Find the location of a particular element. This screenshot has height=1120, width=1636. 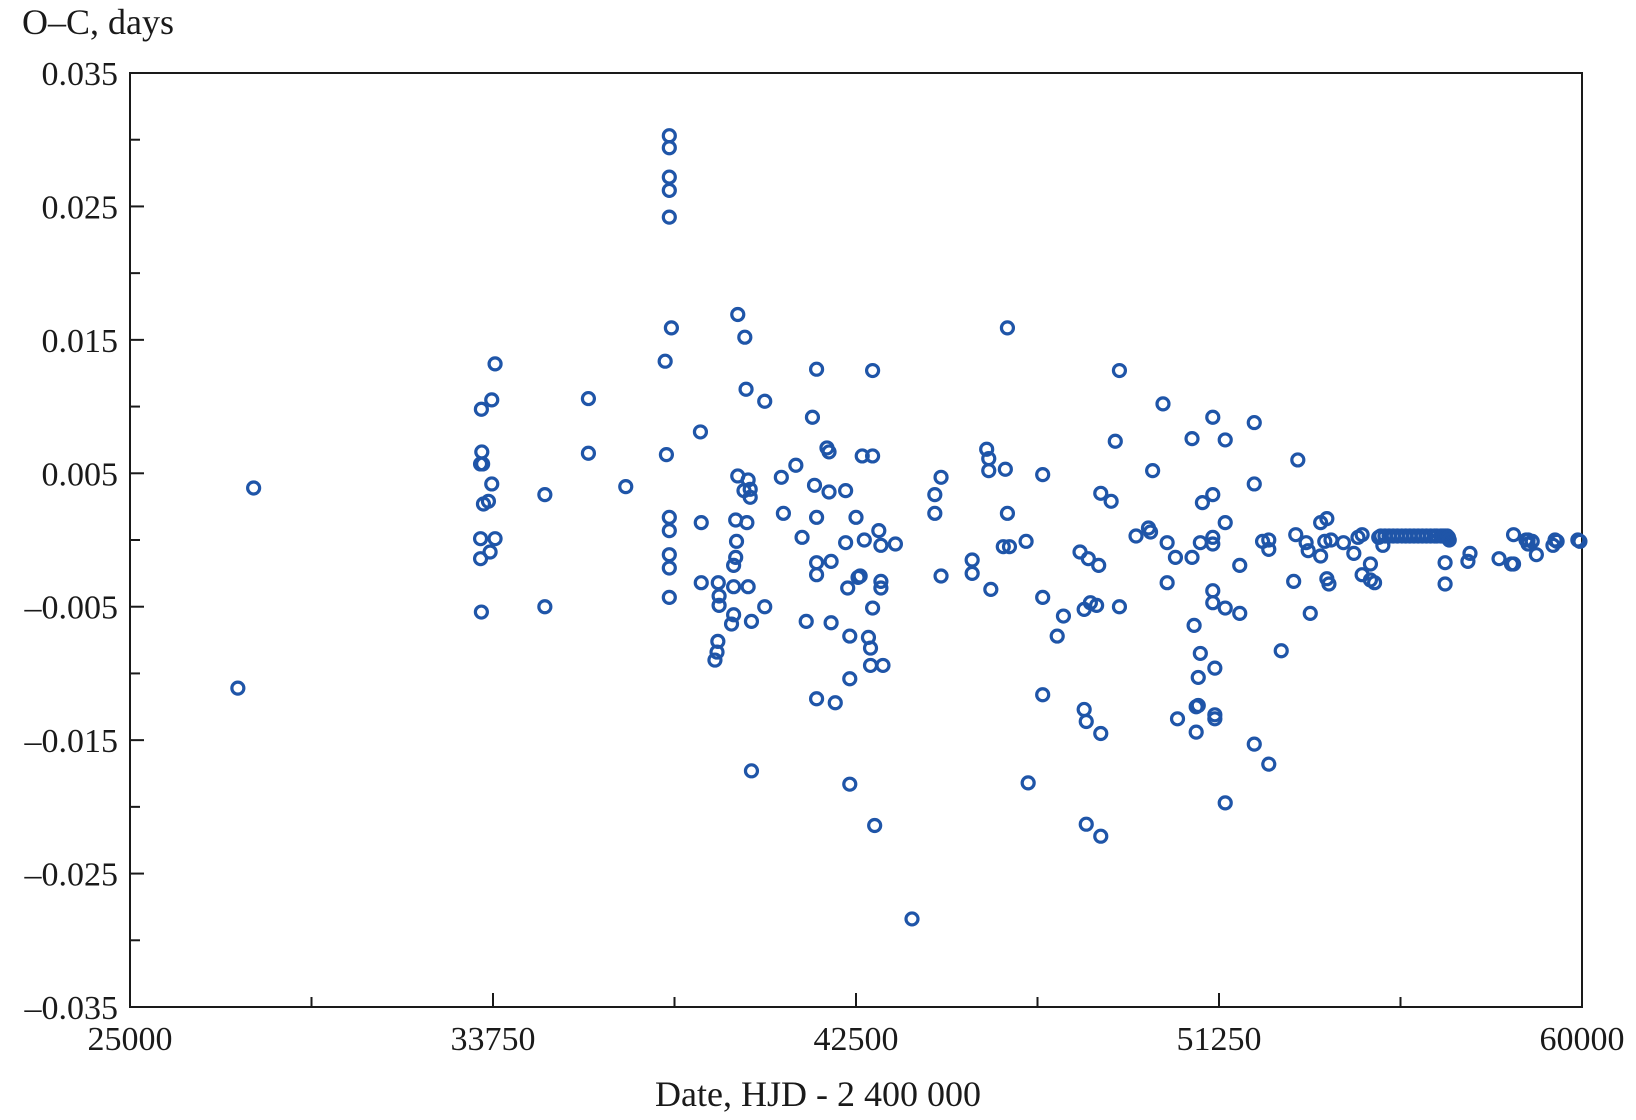

y-tick-label: 0.025 is located at coordinates (80, 207).